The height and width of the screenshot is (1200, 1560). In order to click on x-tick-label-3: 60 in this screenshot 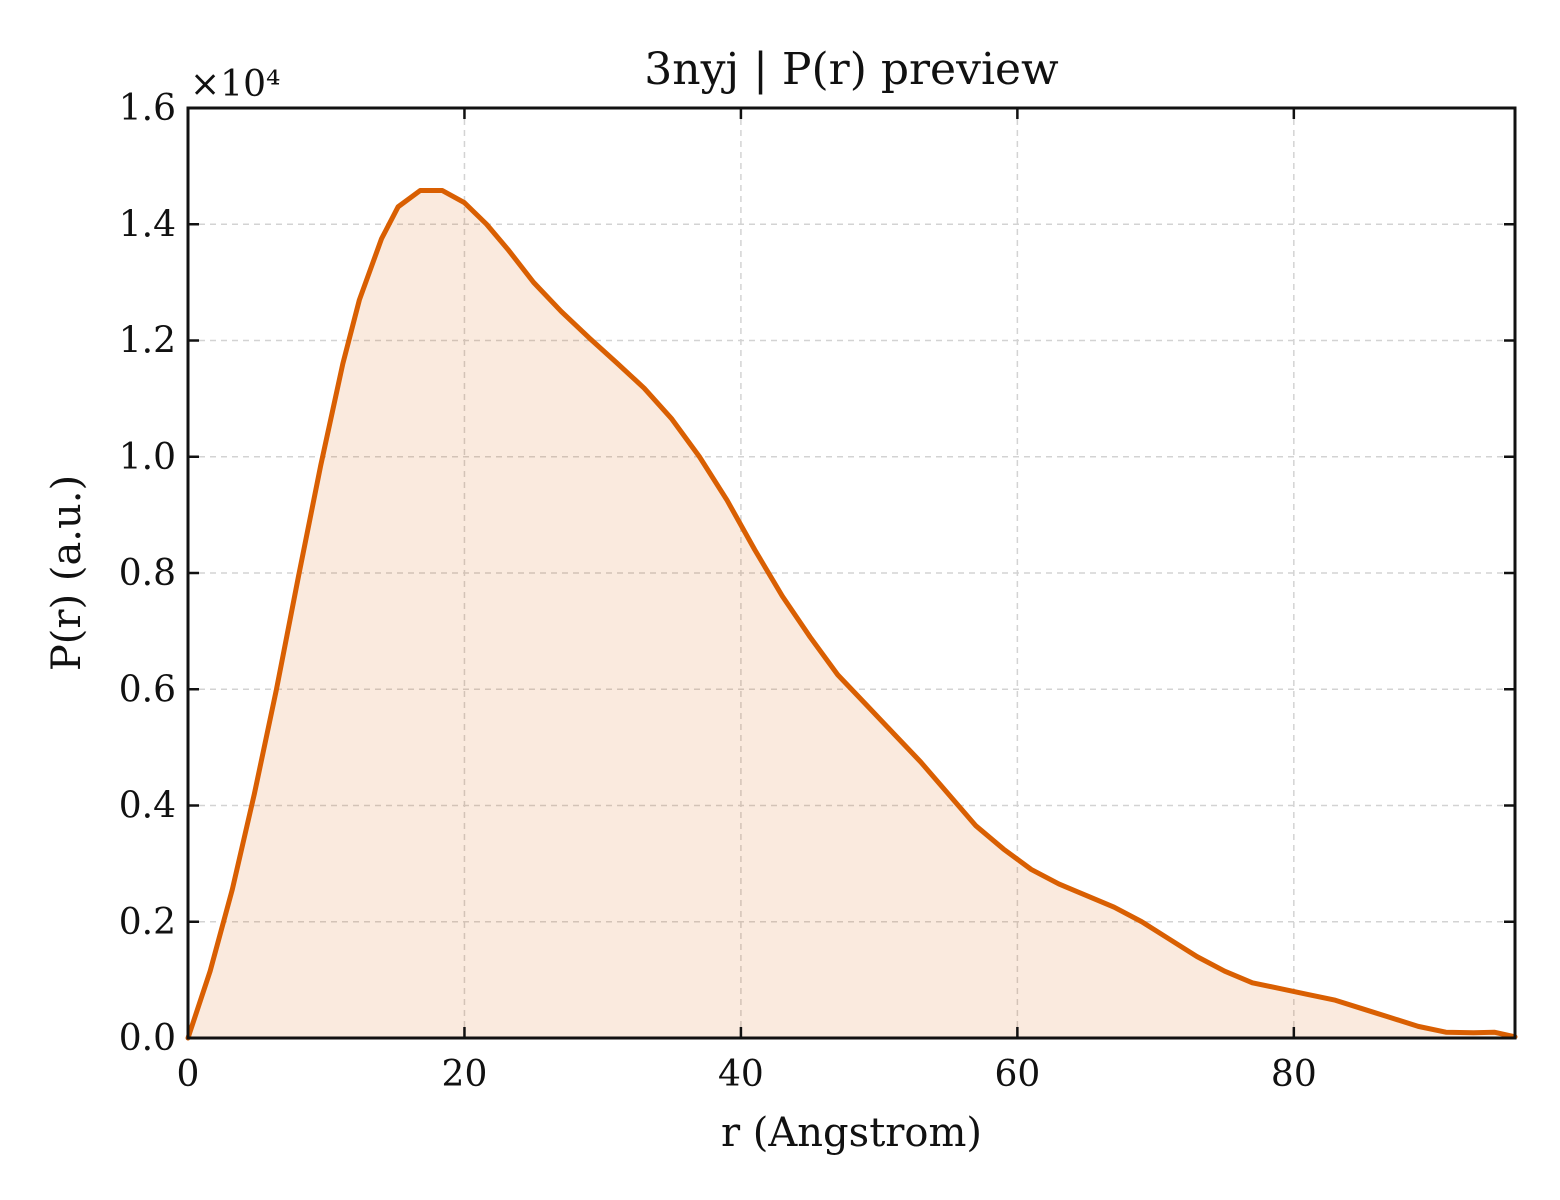, I will do `click(1017, 1074)`.